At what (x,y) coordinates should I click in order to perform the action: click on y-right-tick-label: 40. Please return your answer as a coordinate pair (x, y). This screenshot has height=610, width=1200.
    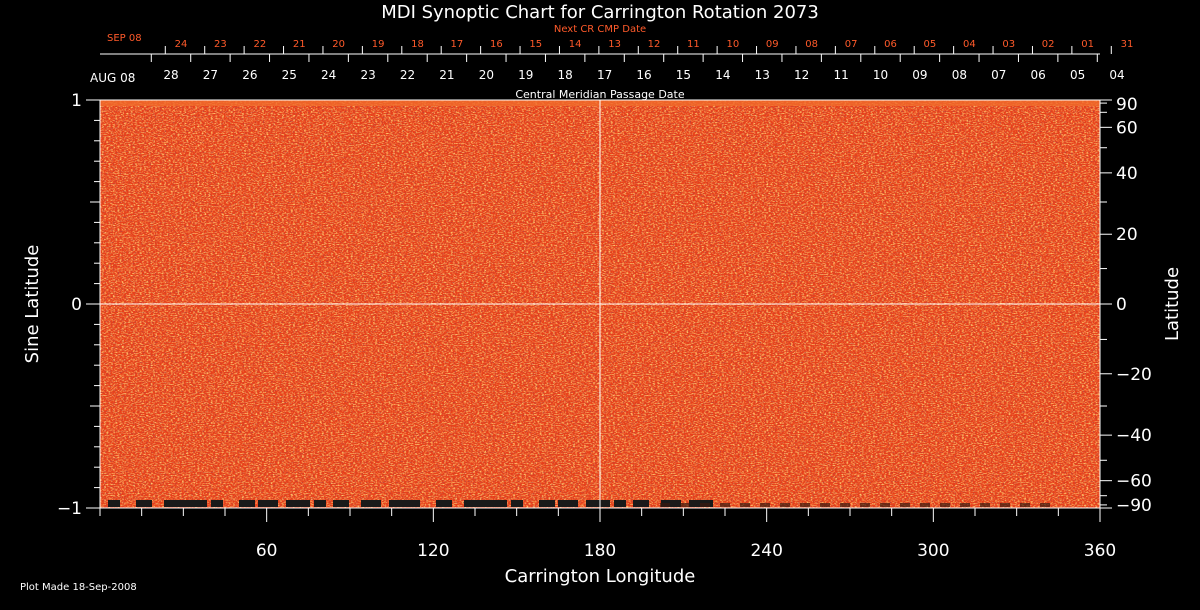
    Looking at the image, I should click on (1127, 174).